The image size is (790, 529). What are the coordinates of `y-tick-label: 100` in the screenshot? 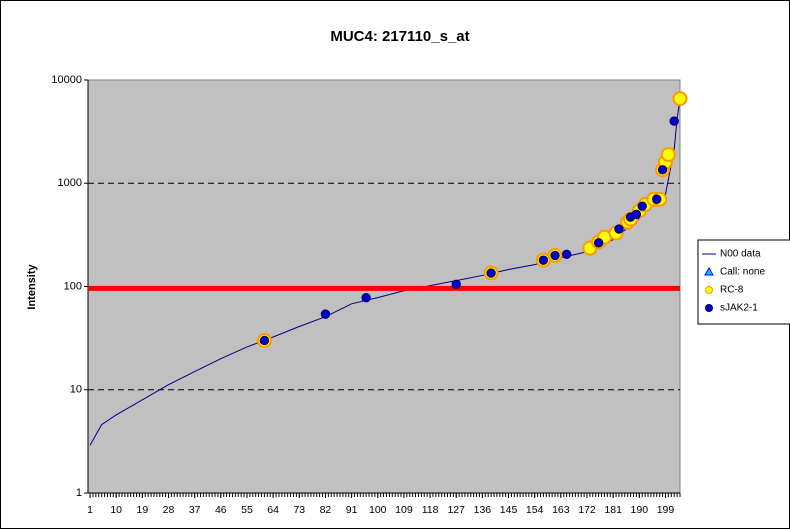 It's located at (73, 286).